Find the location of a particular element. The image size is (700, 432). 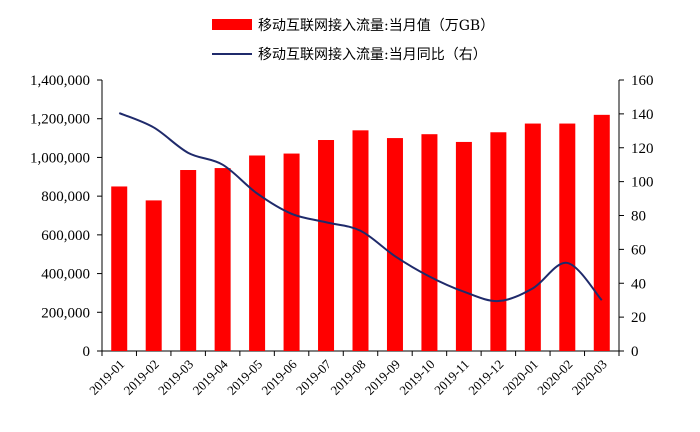

y-left-tick-label: 0 is located at coordinates (87, 352).